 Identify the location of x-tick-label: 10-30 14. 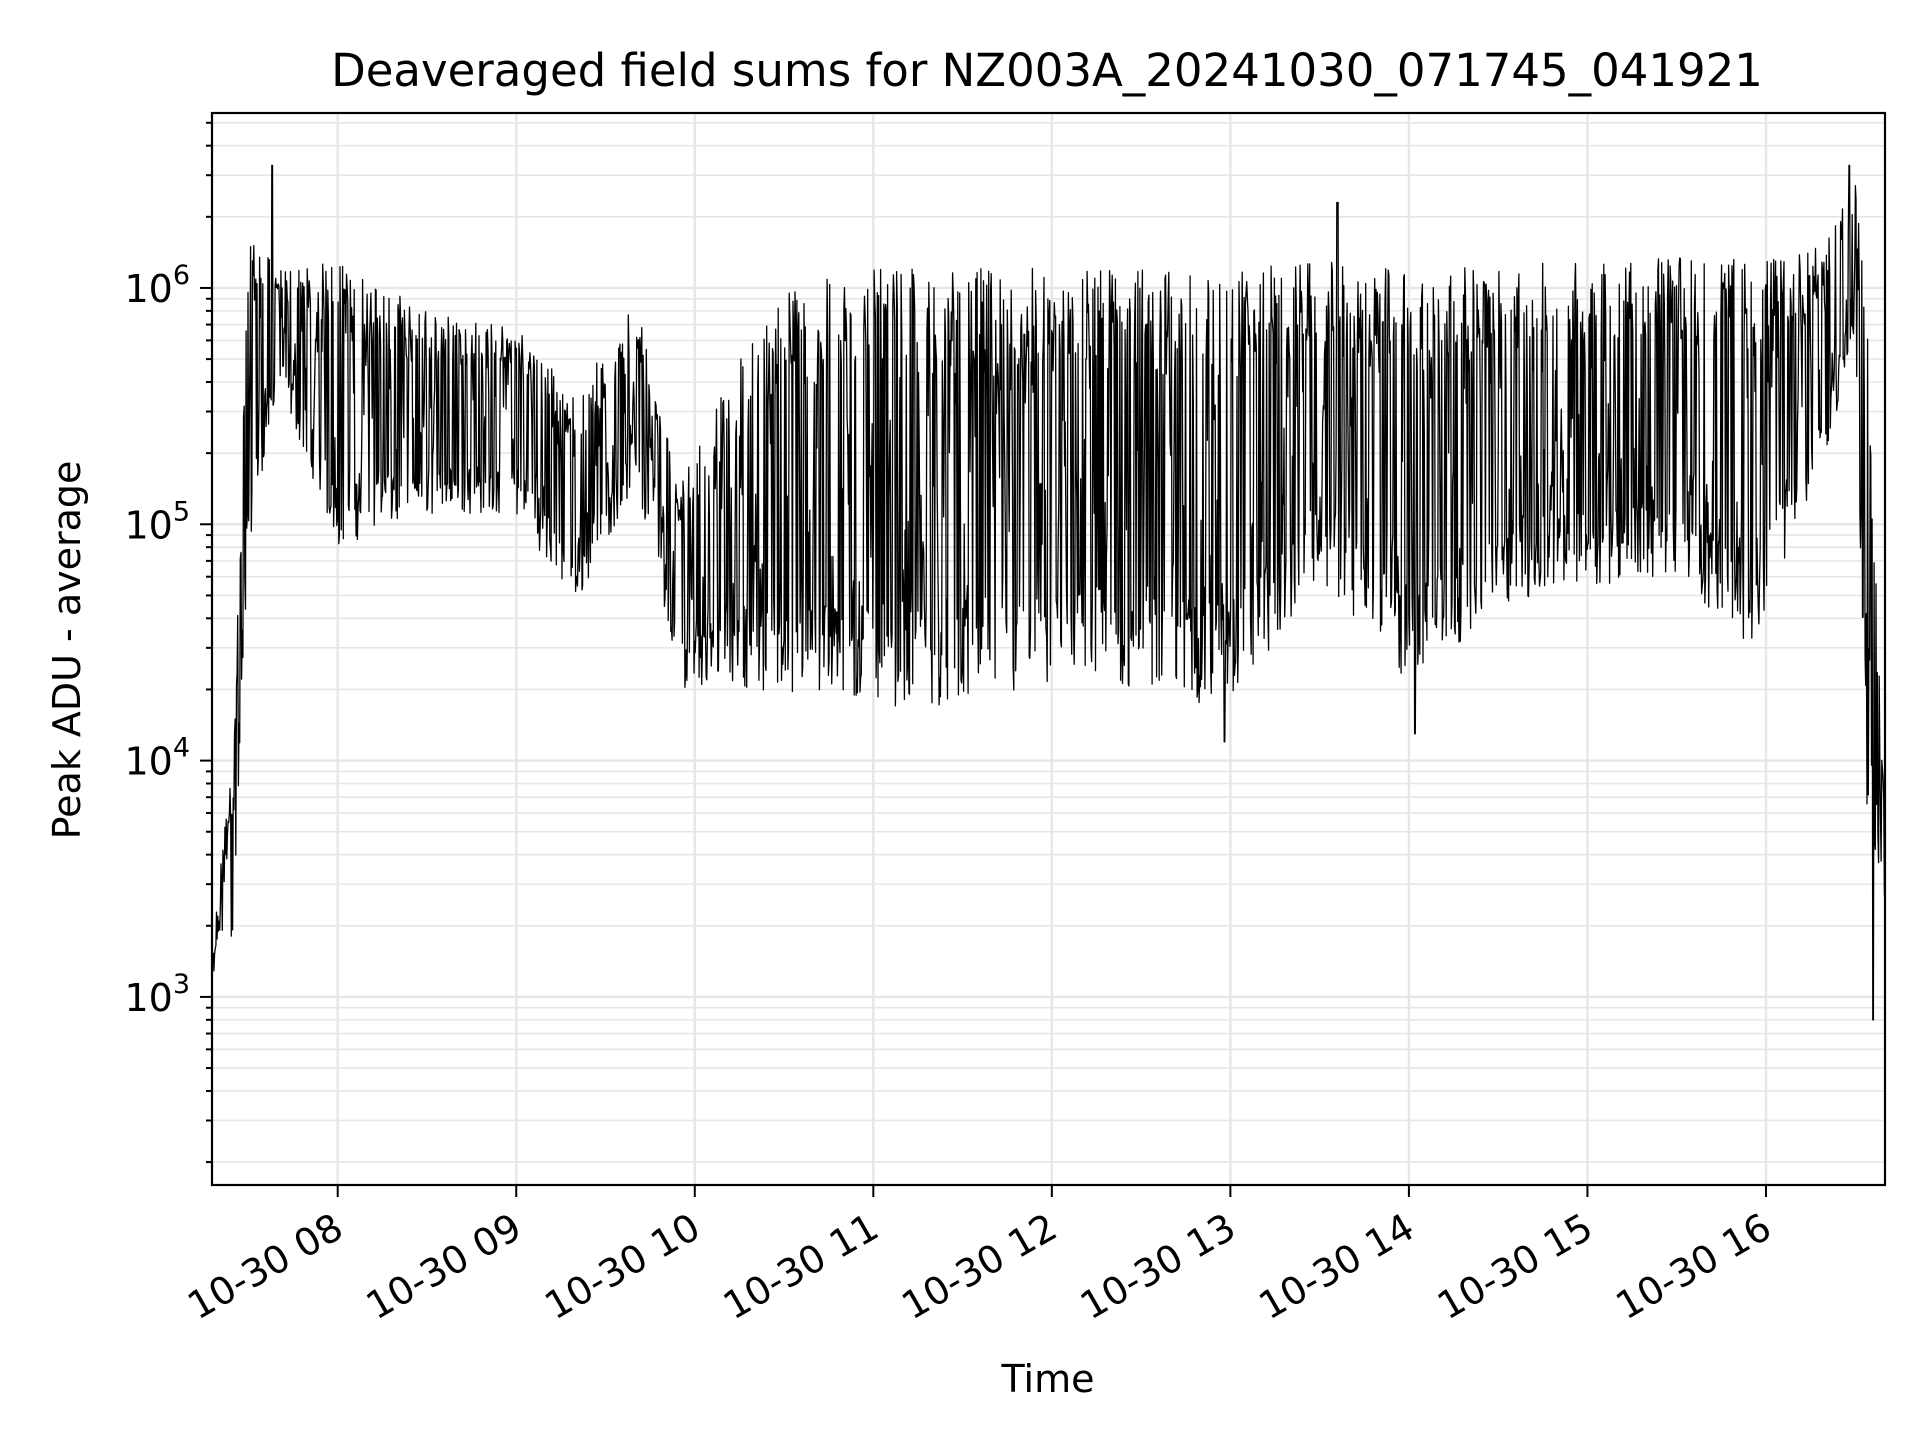
(1336, 1267).